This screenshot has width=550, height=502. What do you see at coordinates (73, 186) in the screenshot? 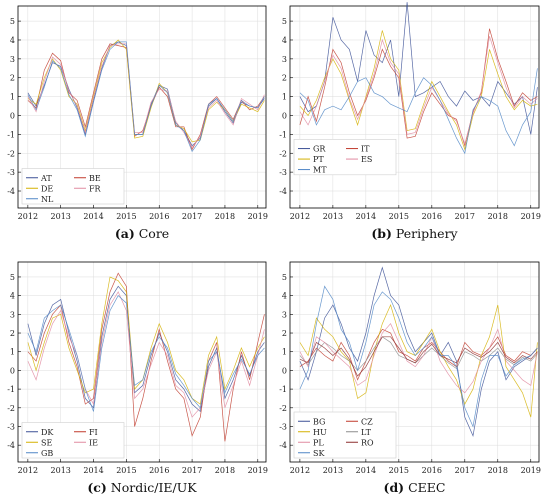
I see `legend: AT BE DE FR NL` at bounding box center [73, 186].